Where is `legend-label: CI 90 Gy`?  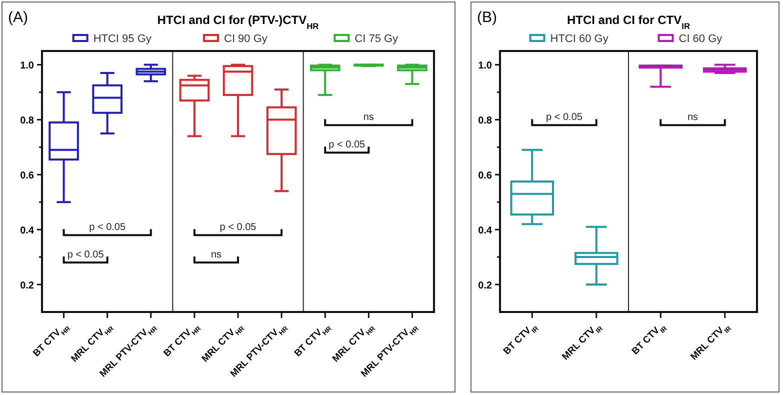 legend-label: CI 90 Gy is located at coordinates (246, 39).